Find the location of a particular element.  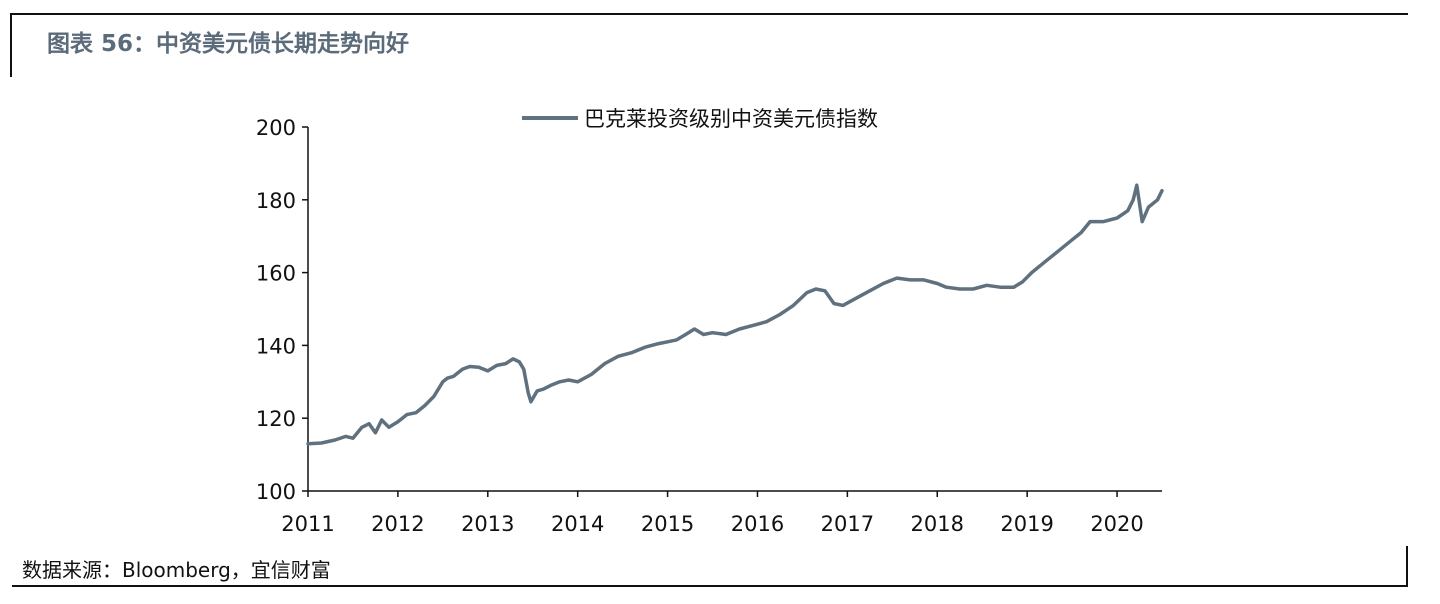

x-tick-label: 2019 is located at coordinates (1026, 524).